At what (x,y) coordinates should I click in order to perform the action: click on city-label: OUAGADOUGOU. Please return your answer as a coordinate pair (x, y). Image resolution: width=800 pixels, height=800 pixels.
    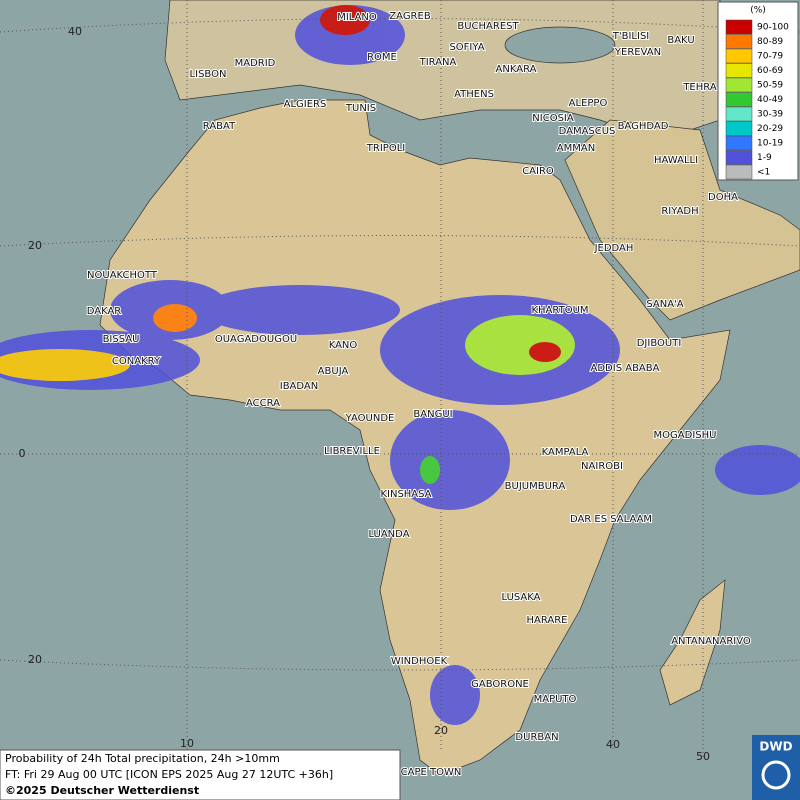
    Looking at the image, I should click on (256, 339).